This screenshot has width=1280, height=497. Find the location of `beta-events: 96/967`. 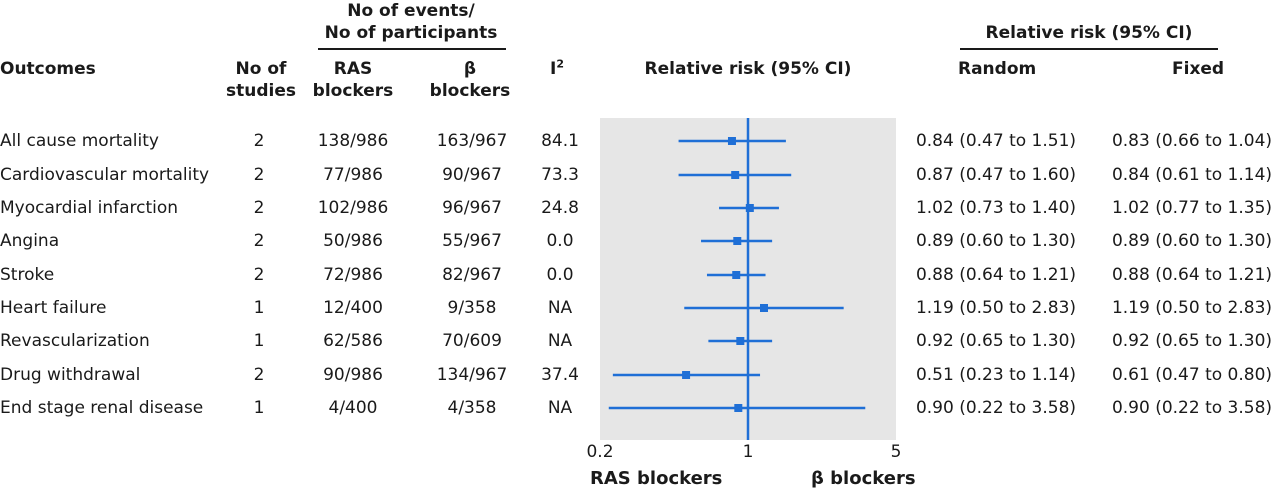

beta-events: 96/967 is located at coordinates (472, 208).